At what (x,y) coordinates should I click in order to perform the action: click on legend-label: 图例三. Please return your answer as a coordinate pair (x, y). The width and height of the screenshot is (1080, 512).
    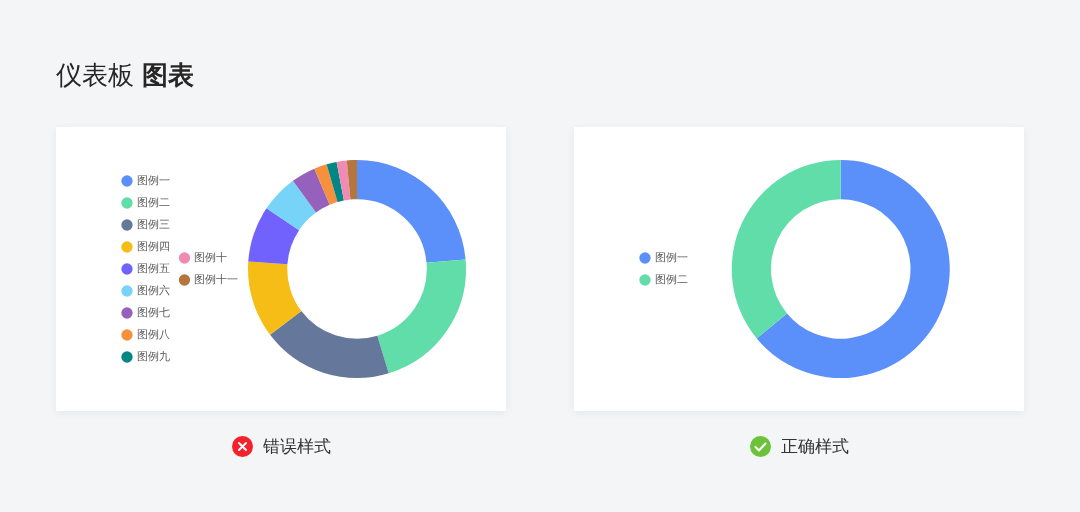
    Looking at the image, I should click on (153, 224).